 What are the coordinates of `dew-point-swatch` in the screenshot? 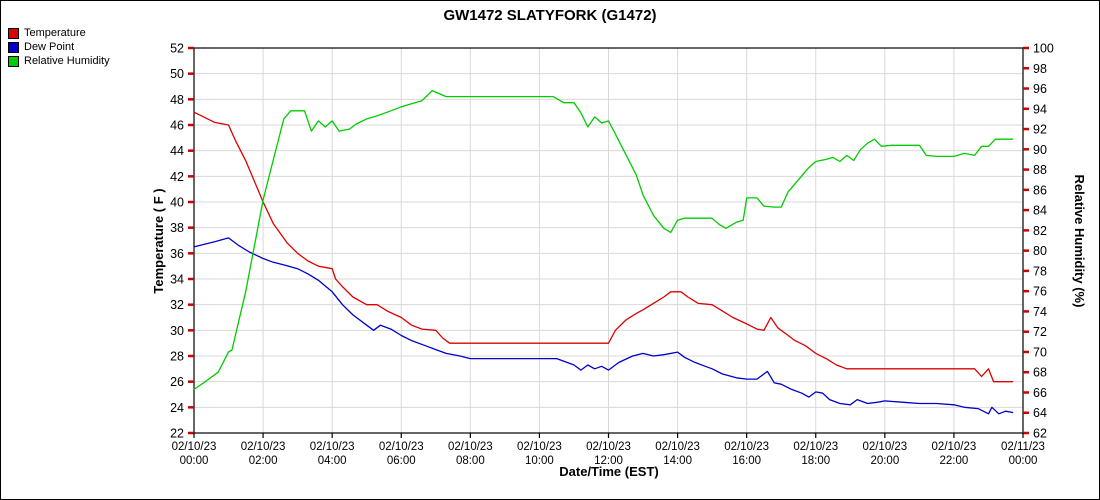 It's located at (13, 47).